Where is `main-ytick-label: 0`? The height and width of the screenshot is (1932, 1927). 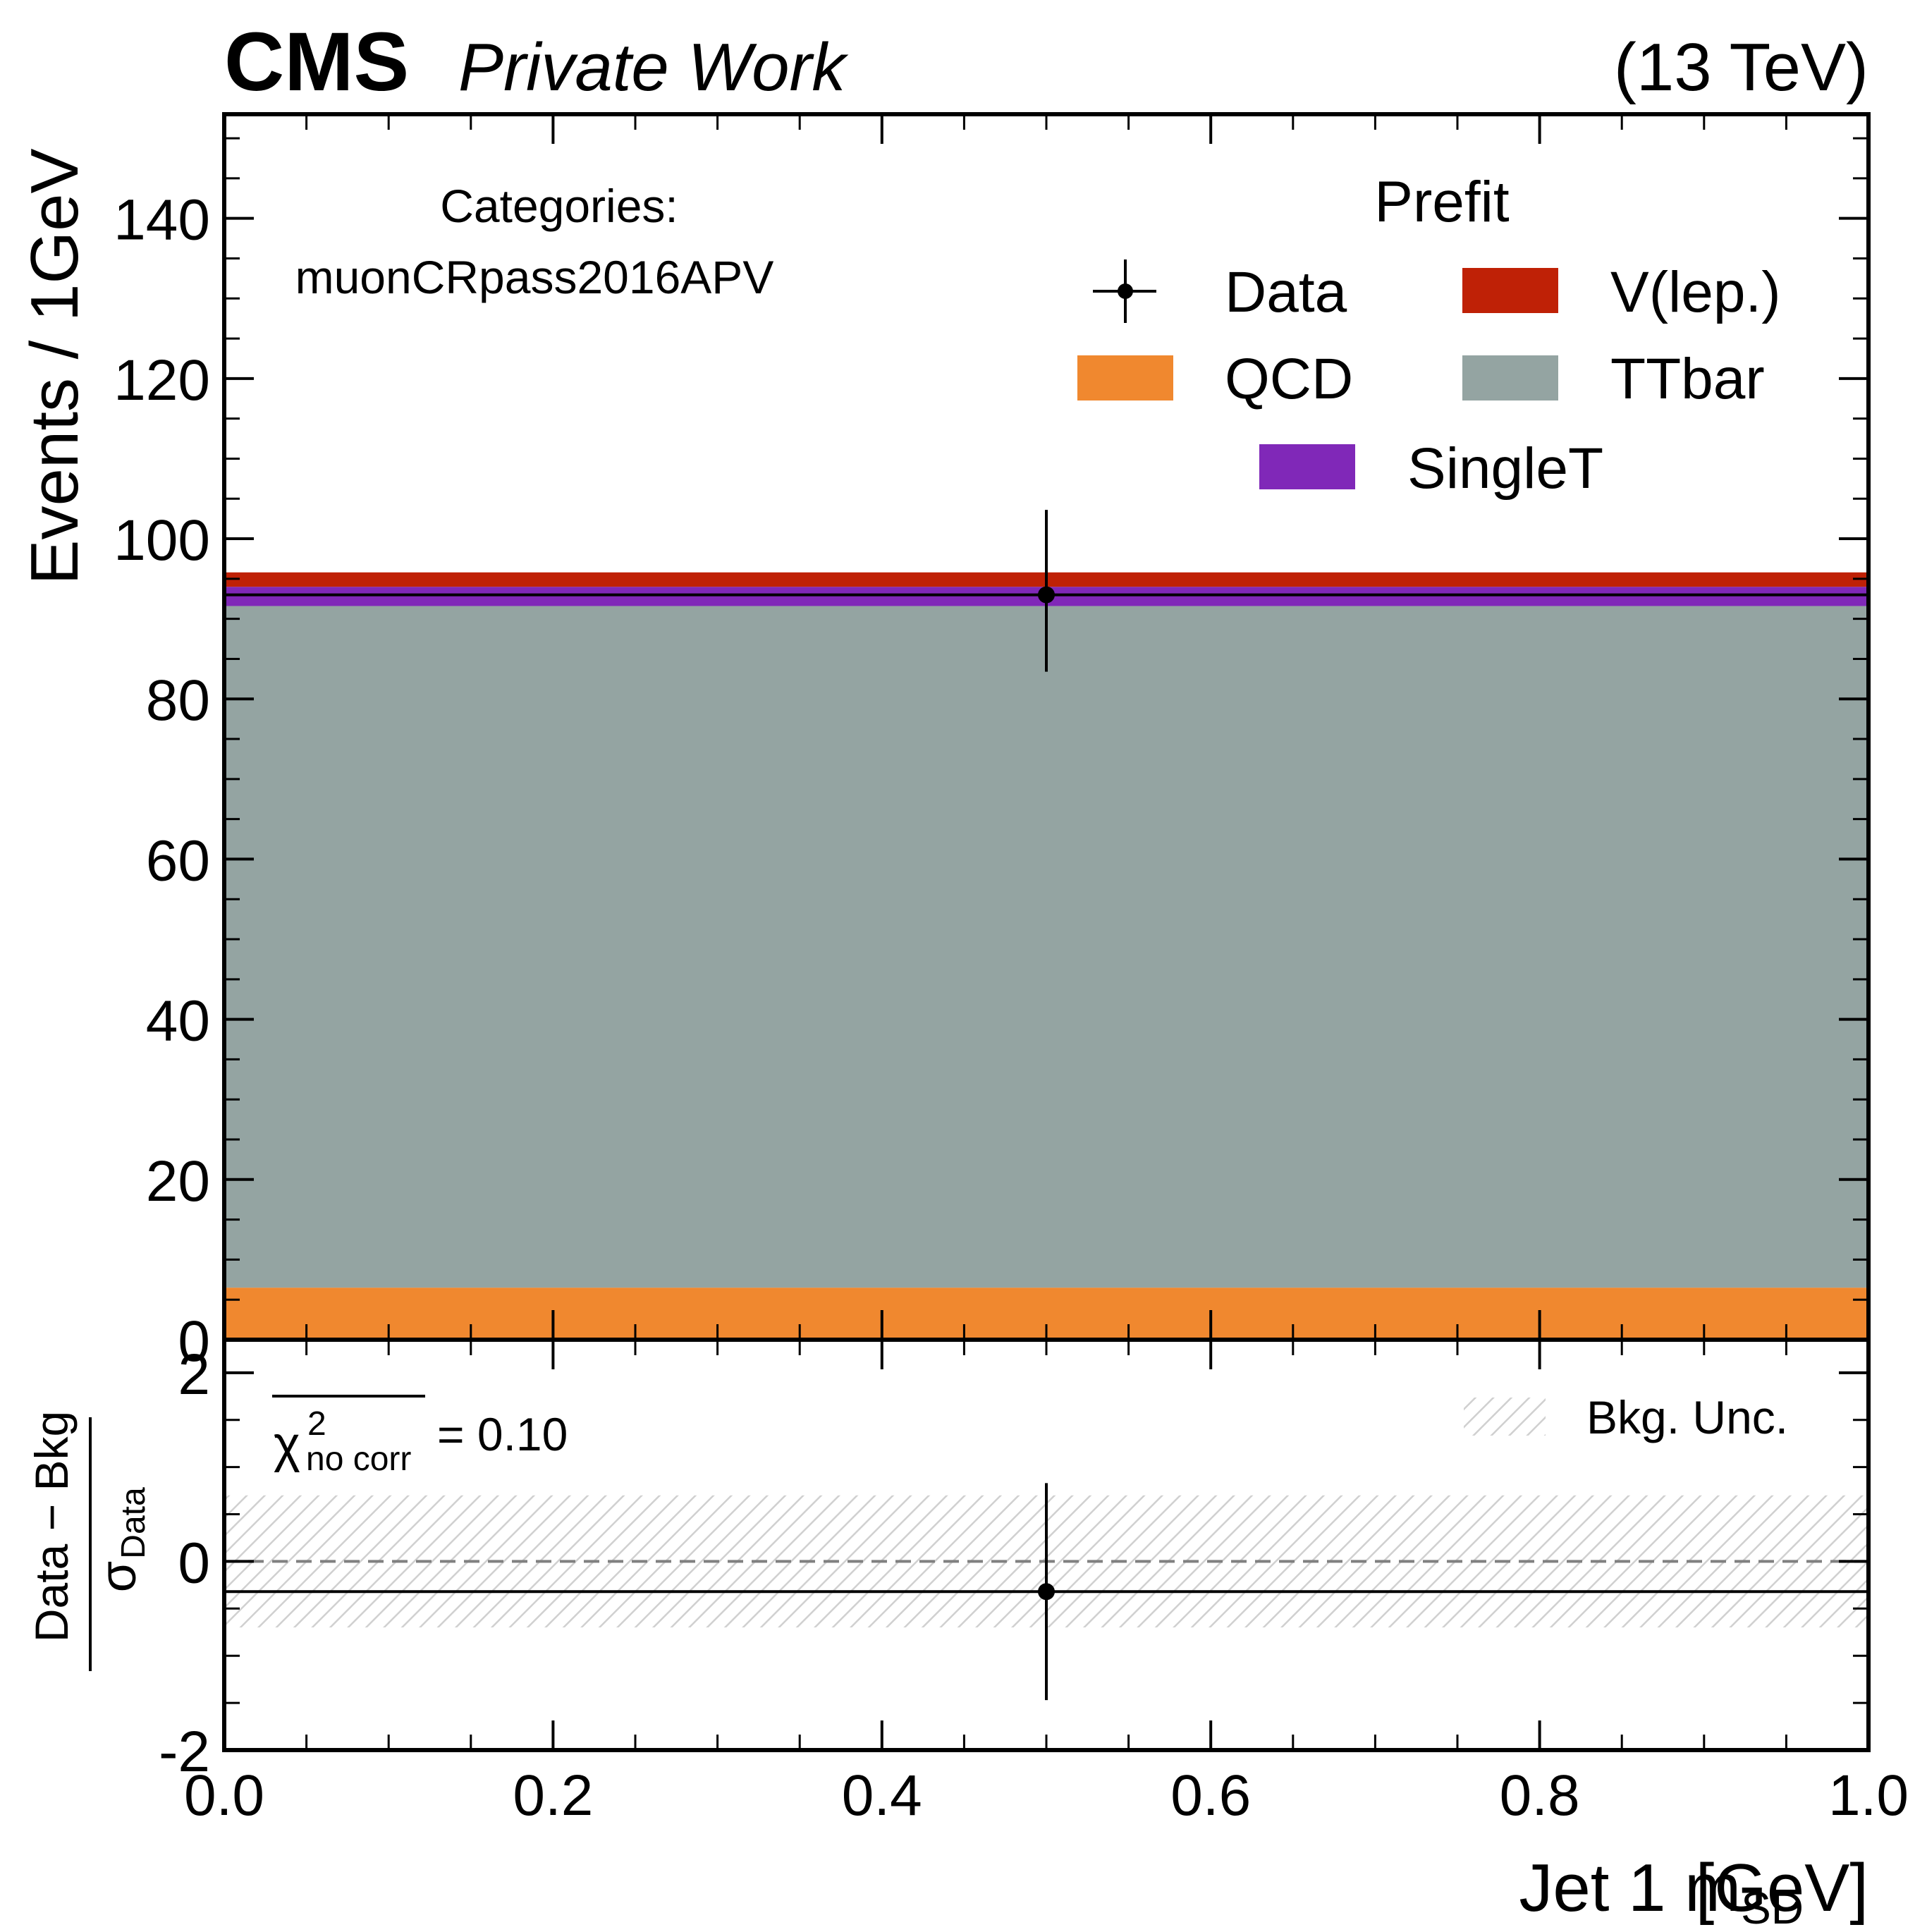 main-ytick-label: 0 is located at coordinates (194, 1342).